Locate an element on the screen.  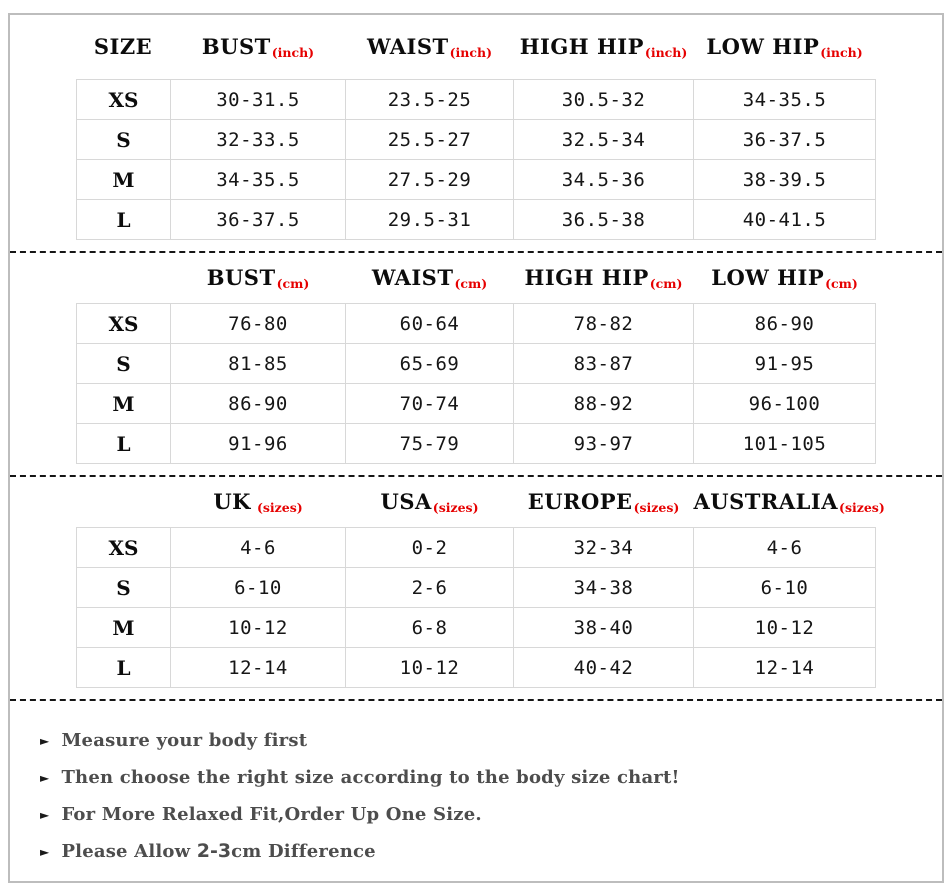
value-cell: 101-105 is located at coordinates (785, 444).